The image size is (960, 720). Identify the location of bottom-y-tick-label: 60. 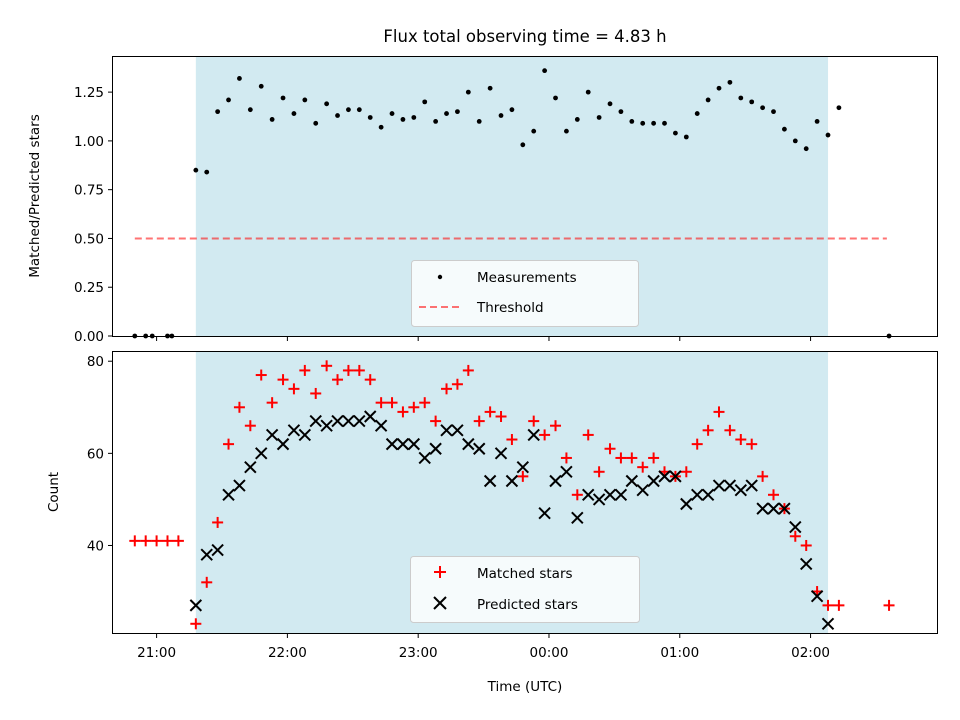
(95, 454).